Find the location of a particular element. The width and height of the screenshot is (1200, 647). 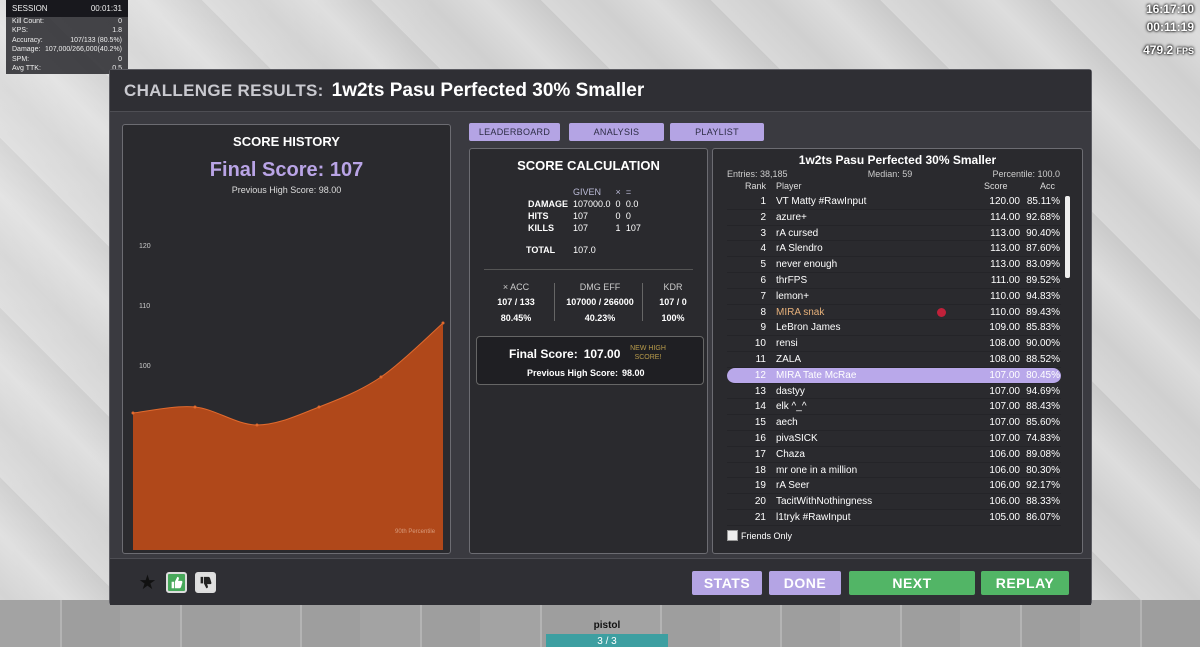

friends-only-checkbox is located at coordinates (732, 535).